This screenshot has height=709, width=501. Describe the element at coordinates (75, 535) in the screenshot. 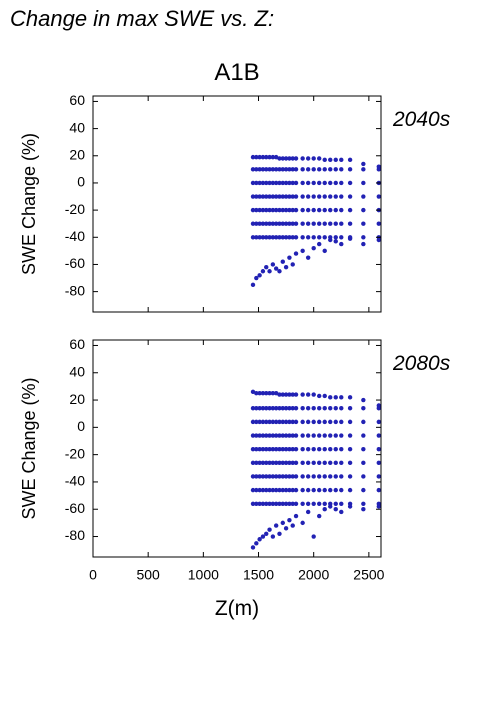

I see `y-tick-label: -80` at that location.